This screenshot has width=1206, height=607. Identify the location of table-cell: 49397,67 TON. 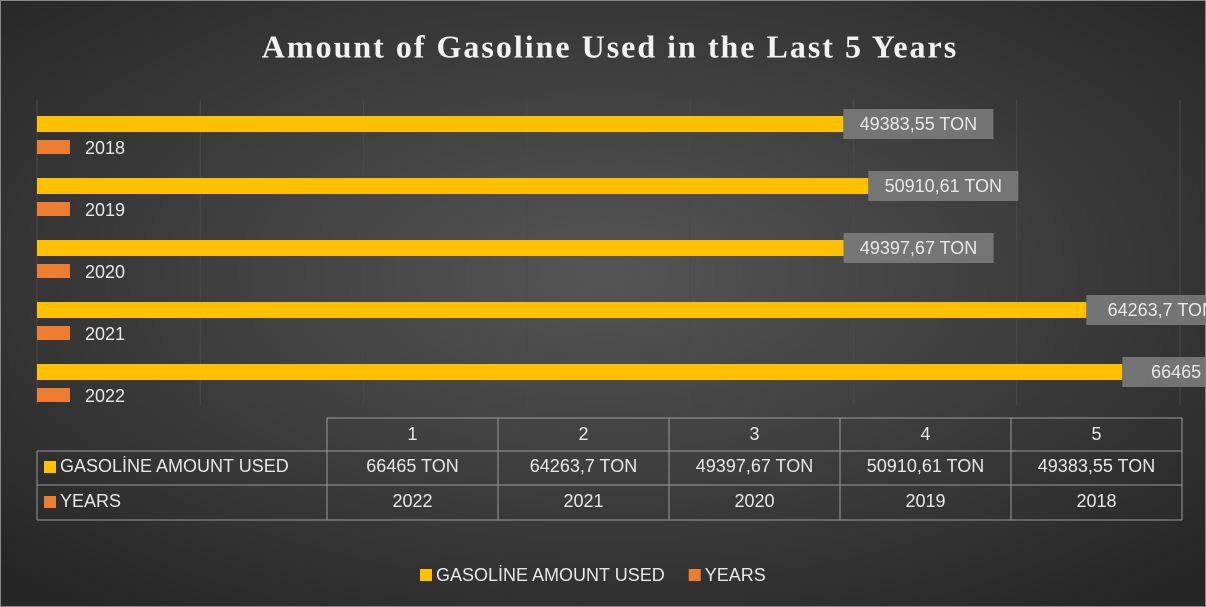
(754, 466).